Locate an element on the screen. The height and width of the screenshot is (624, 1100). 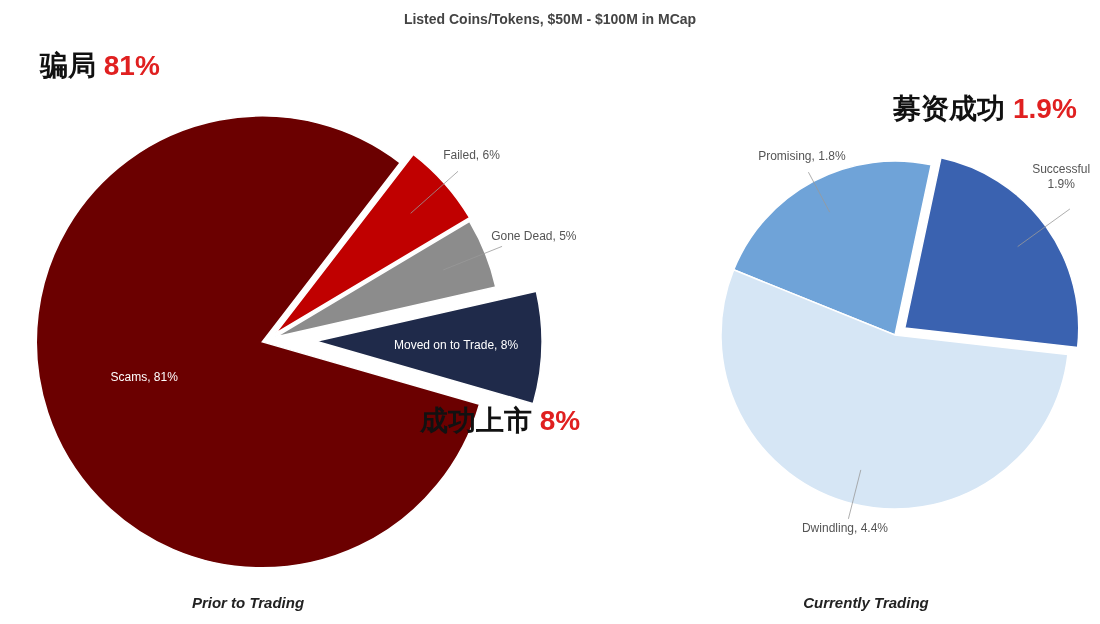
slice-label: Promising, 1.8% is located at coordinates (802, 155).